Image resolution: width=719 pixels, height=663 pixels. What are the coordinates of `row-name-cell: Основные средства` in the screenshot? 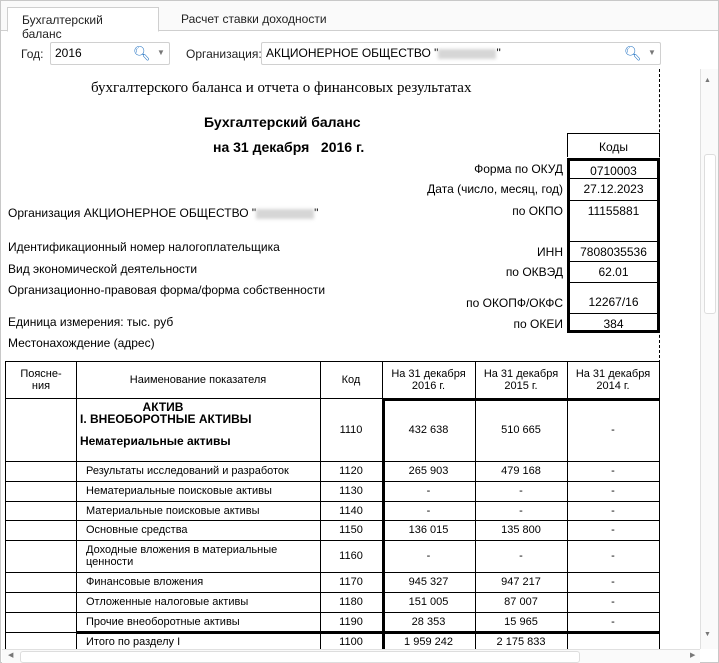 It's located at (198, 530).